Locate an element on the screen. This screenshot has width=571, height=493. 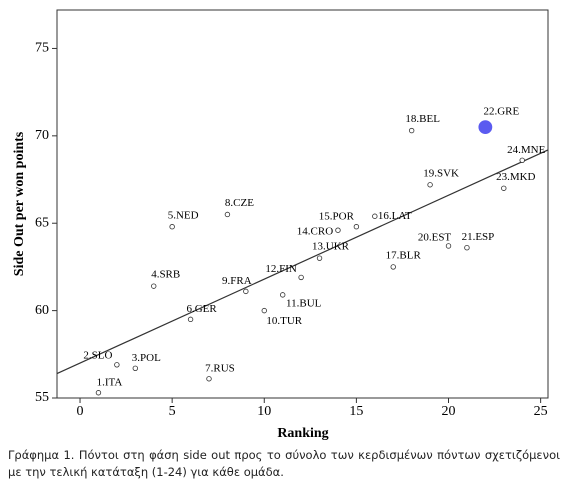
point-label: 21.ESP is located at coordinates (478, 237).